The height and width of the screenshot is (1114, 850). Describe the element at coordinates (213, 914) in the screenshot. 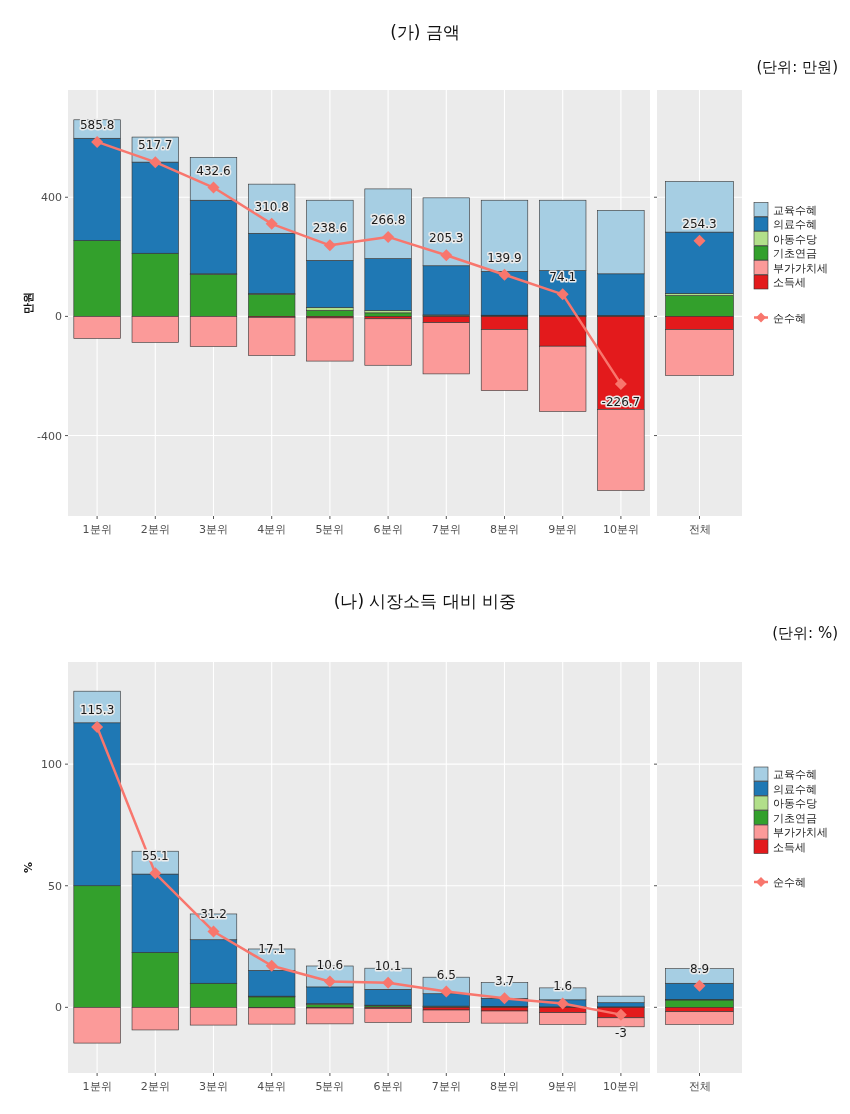

I see `data-label: 31.2` at that location.